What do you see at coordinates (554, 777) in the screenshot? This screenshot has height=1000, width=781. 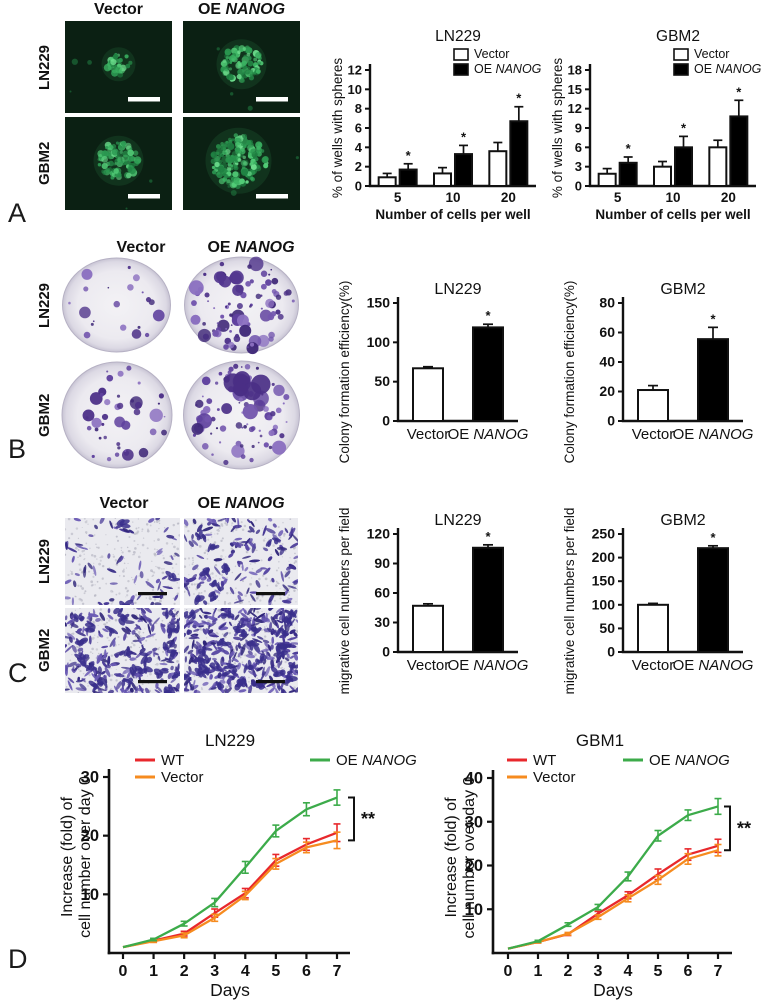 I see `legend-label: Vector` at bounding box center [554, 777].